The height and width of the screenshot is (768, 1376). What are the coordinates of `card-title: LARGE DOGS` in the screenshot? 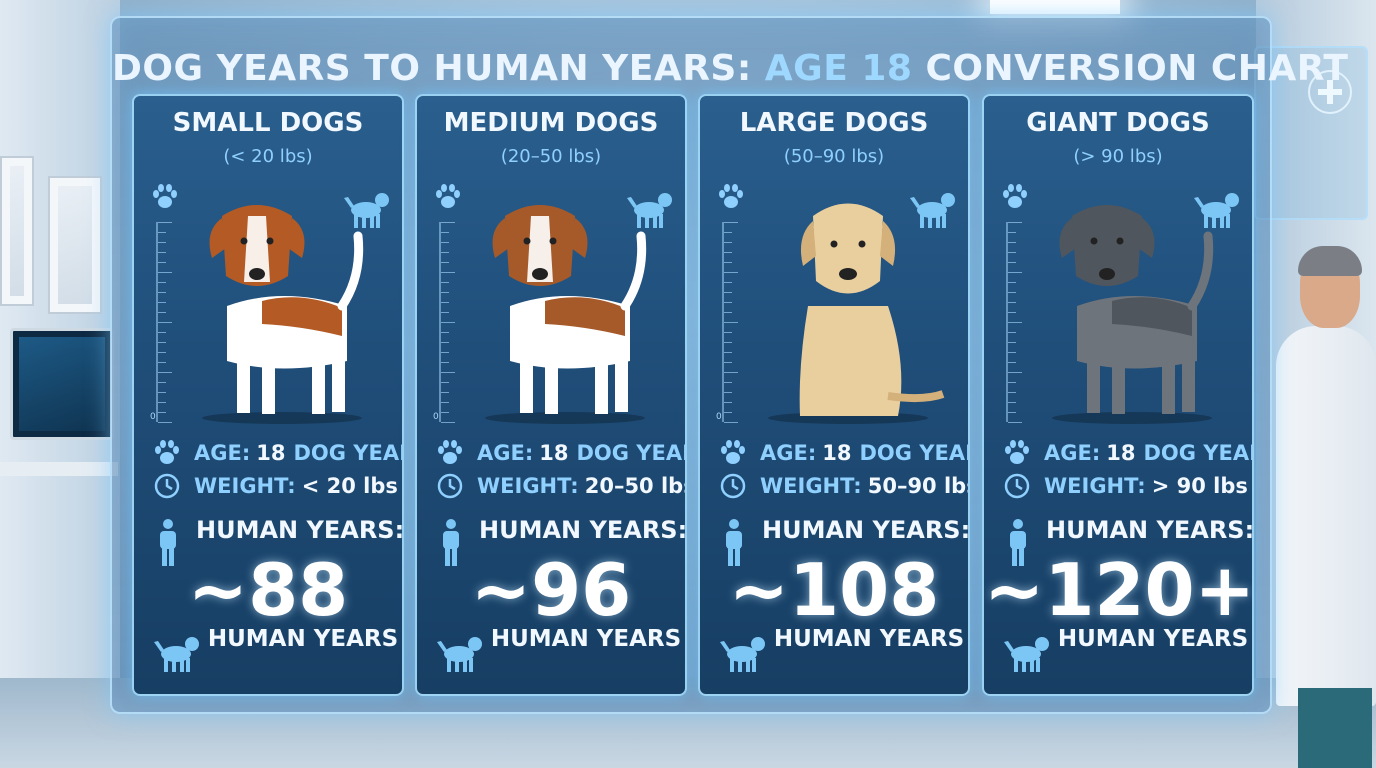 It's located at (834, 123).